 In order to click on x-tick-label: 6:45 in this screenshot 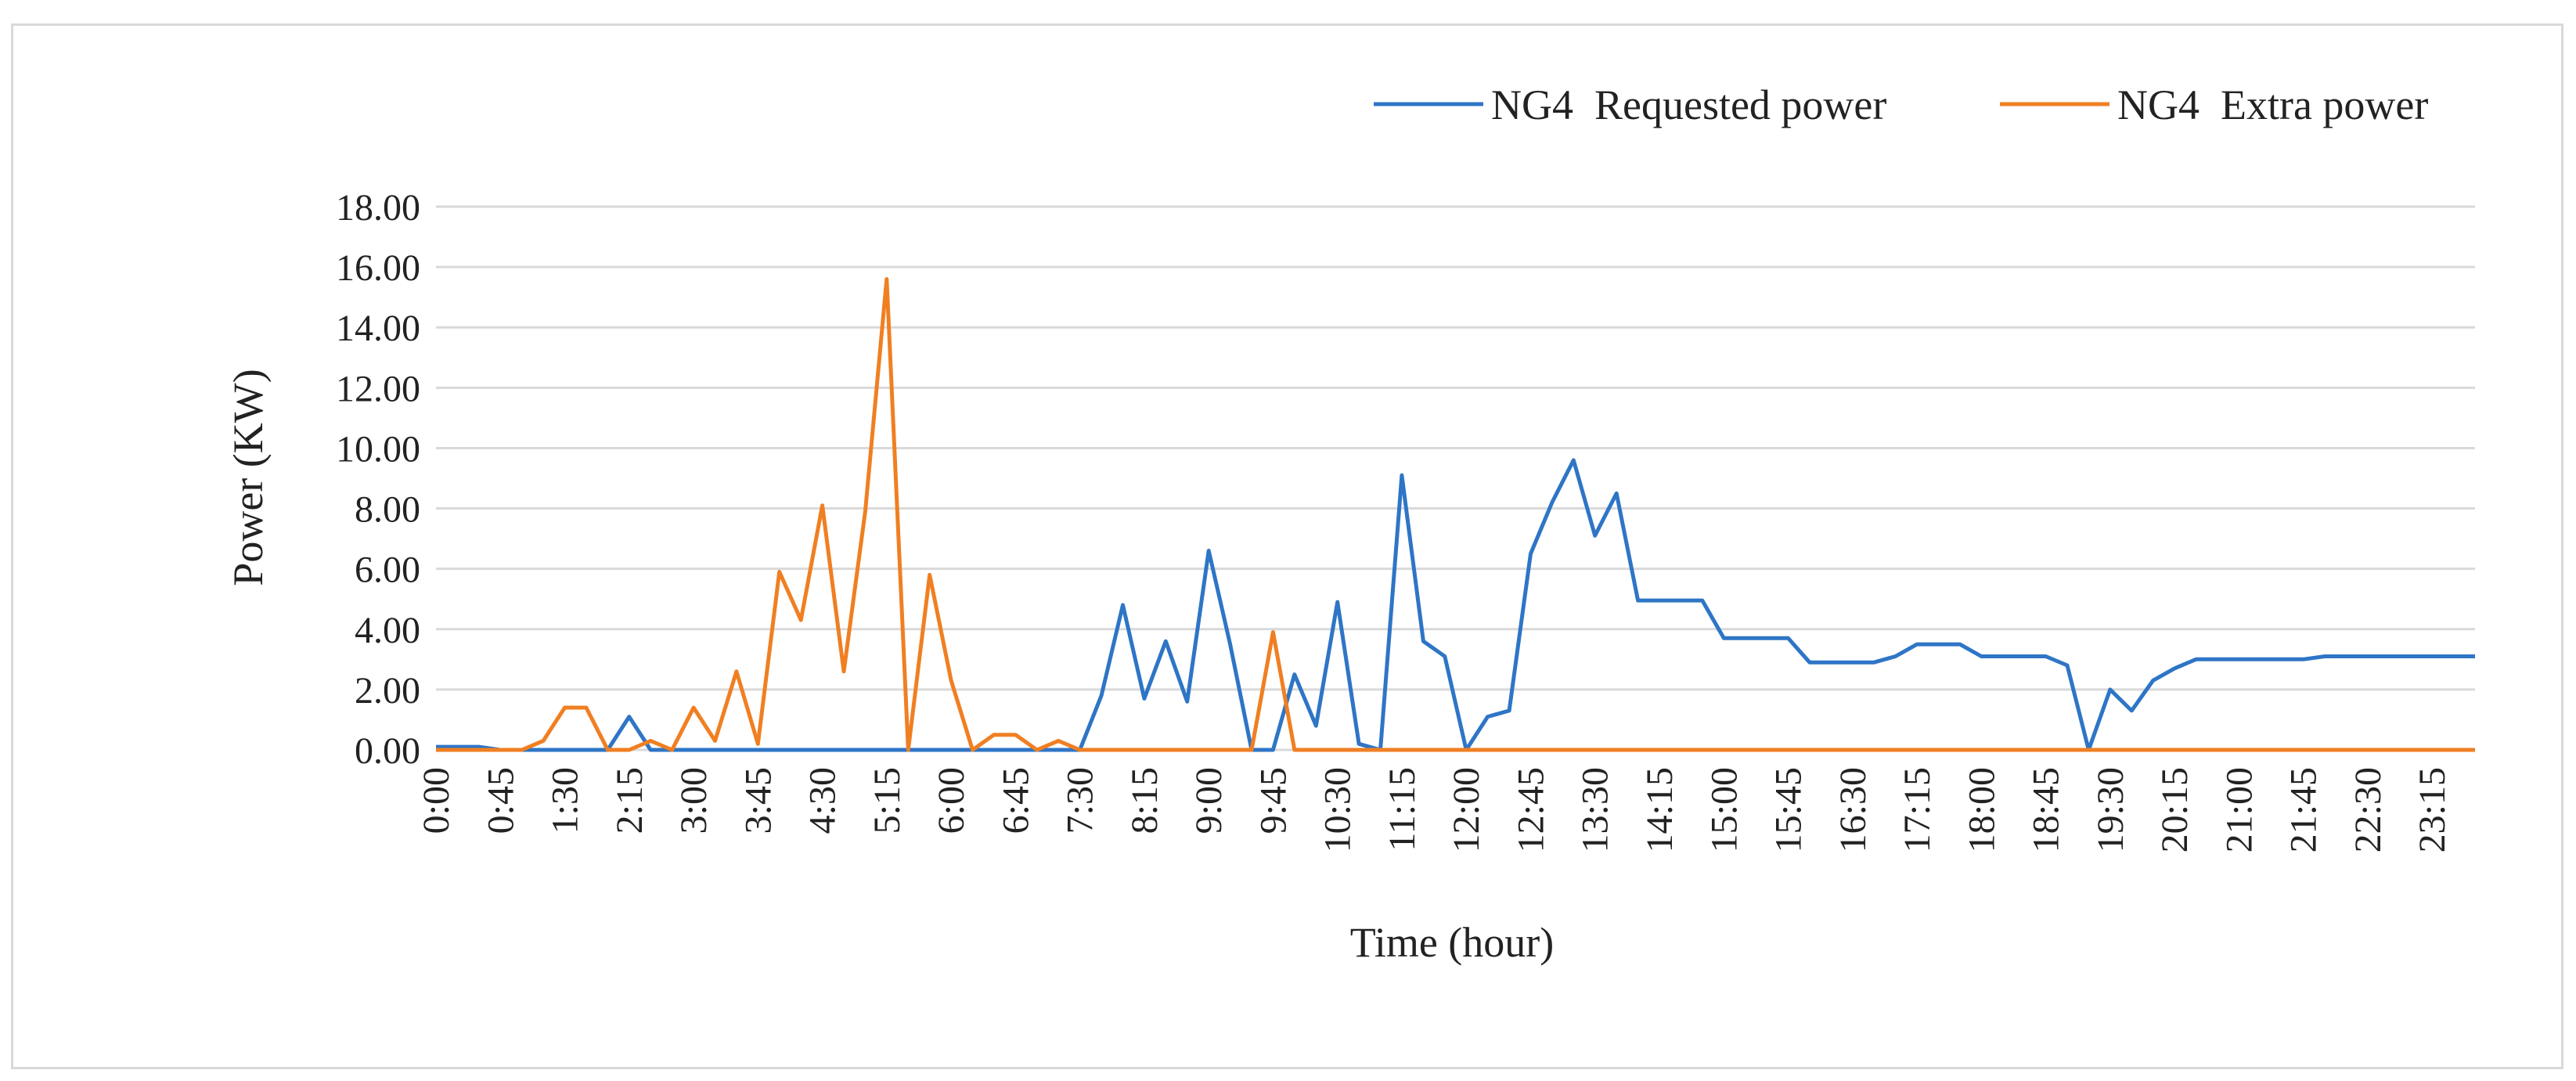, I will do `click(1015, 800)`.